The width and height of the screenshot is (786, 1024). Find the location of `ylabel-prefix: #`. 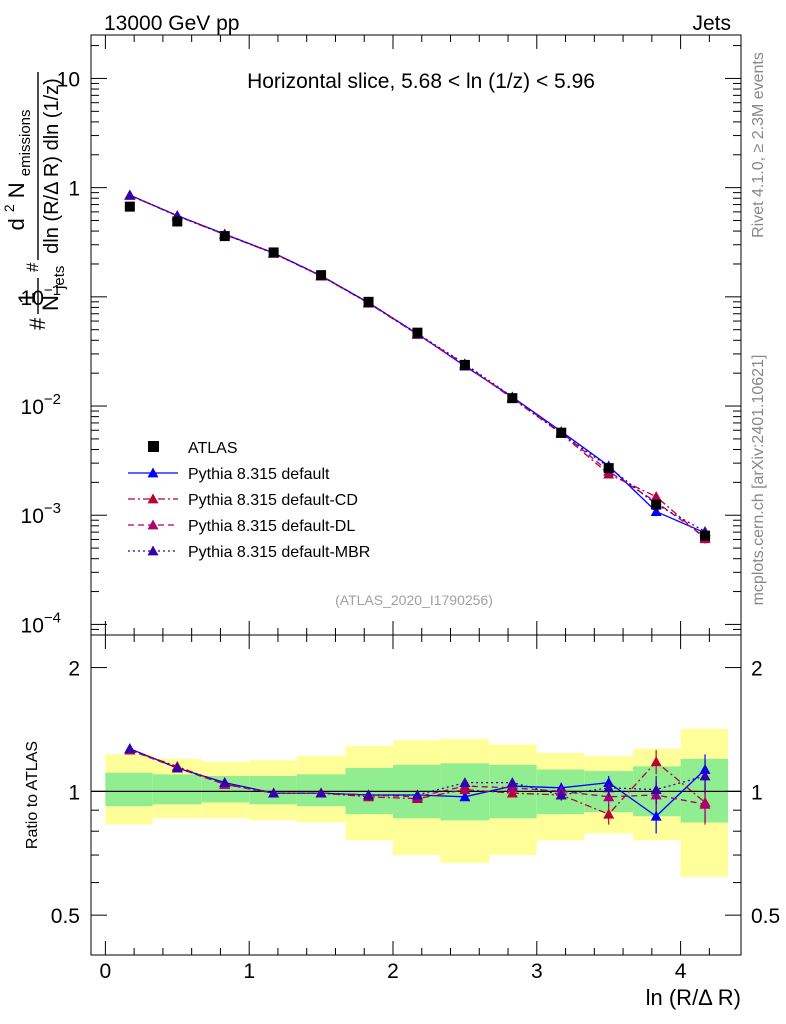

ylabel-prefix: # is located at coordinates (37, 323).